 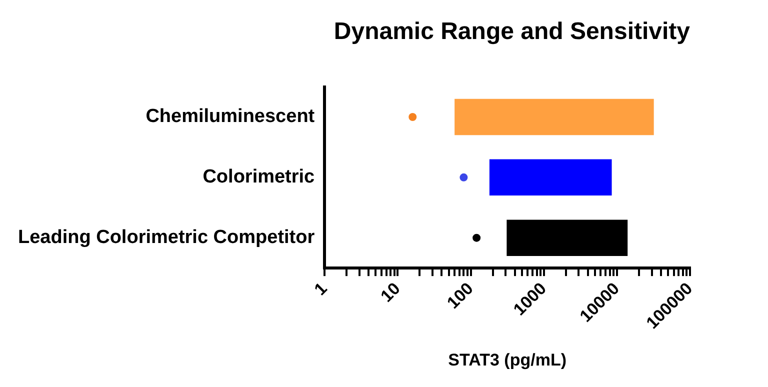 What do you see at coordinates (320, 289) in the screenshot?
I see `x-tick-label: 1` at bounding box center [320, 289].